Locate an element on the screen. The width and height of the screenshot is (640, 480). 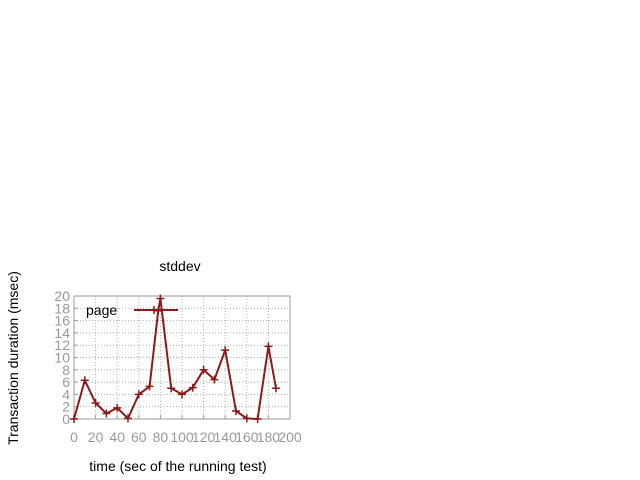
x-tick-label: 200 is located at coordinates (290, 437).